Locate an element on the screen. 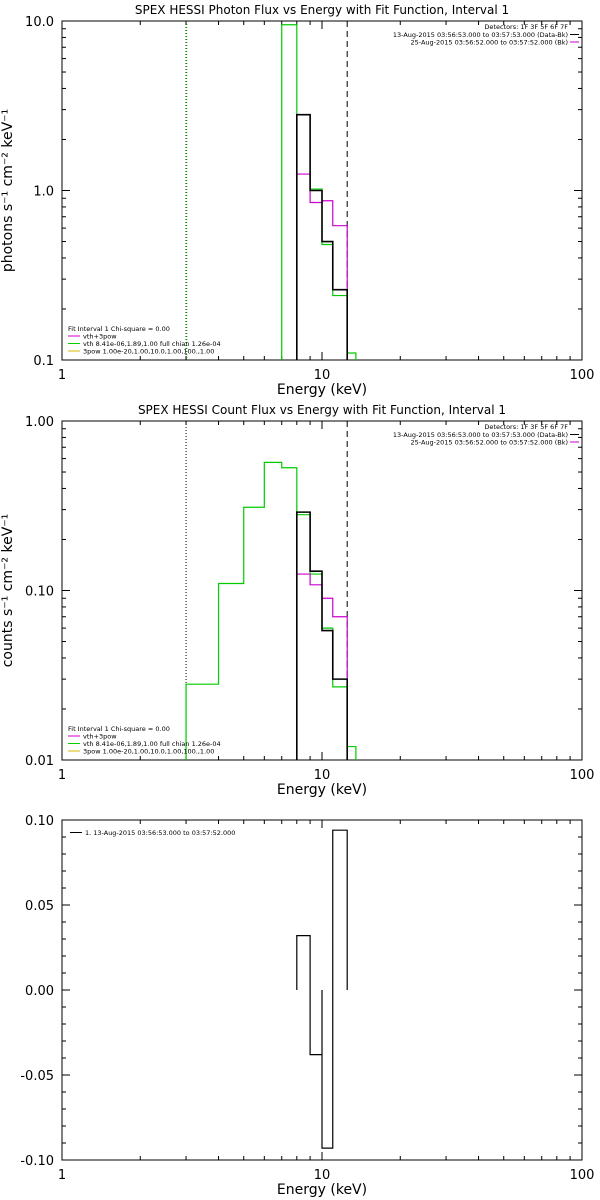 This screenshot has height=1200, width=600. y-tick-label: 10.0 is located at coordinates (39, 22).